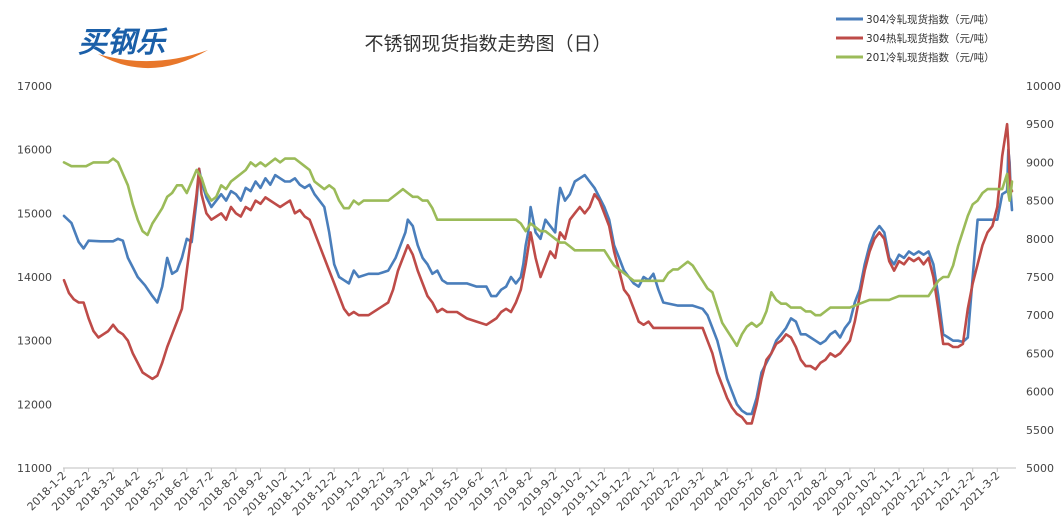  What do you see at coordinates (1040, 353) in the screenshot?
I see `right-tick-label: 6500` at bounding box center [1040, 353].